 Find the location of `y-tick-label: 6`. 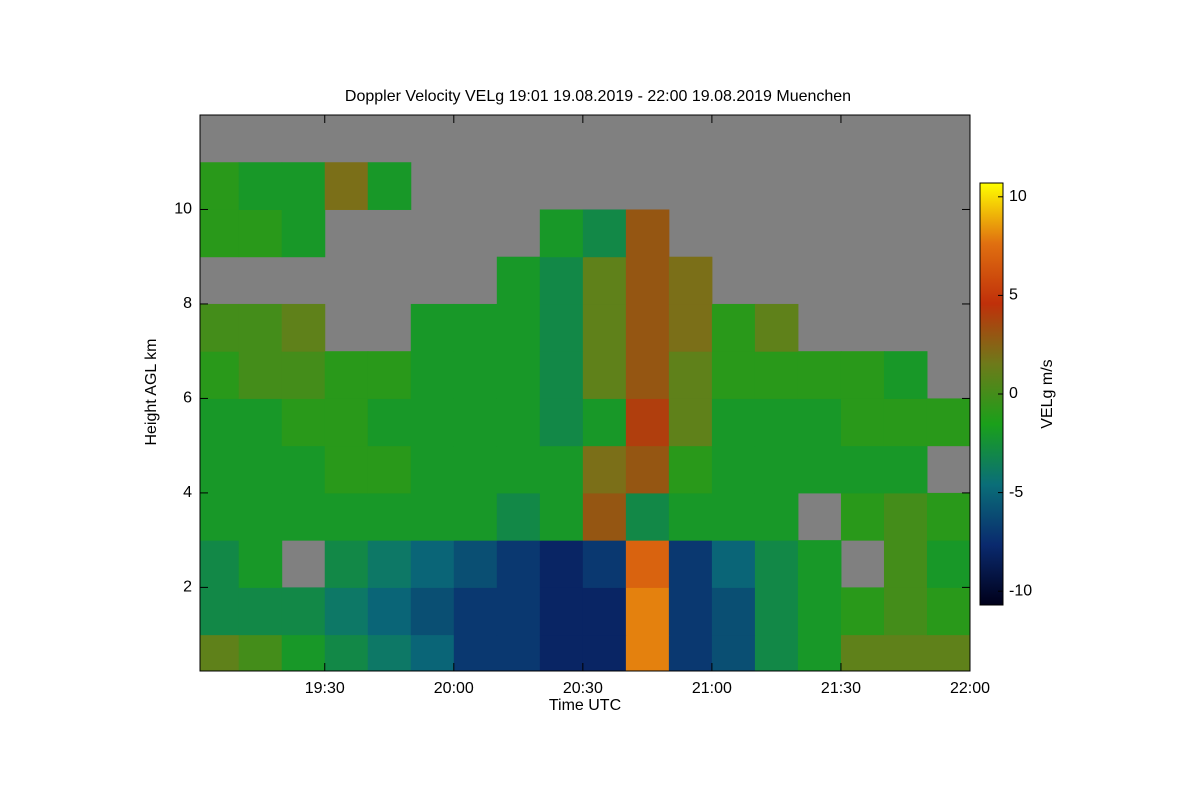

y-tick-label: 6 is located at coordinates (187, 398).